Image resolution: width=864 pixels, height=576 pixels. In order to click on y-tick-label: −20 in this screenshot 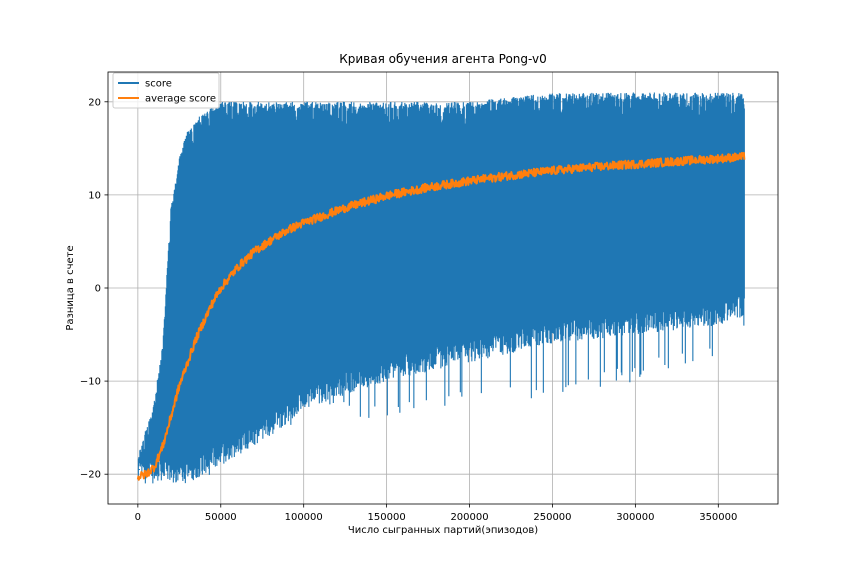, I will do `click(90, 475)`.